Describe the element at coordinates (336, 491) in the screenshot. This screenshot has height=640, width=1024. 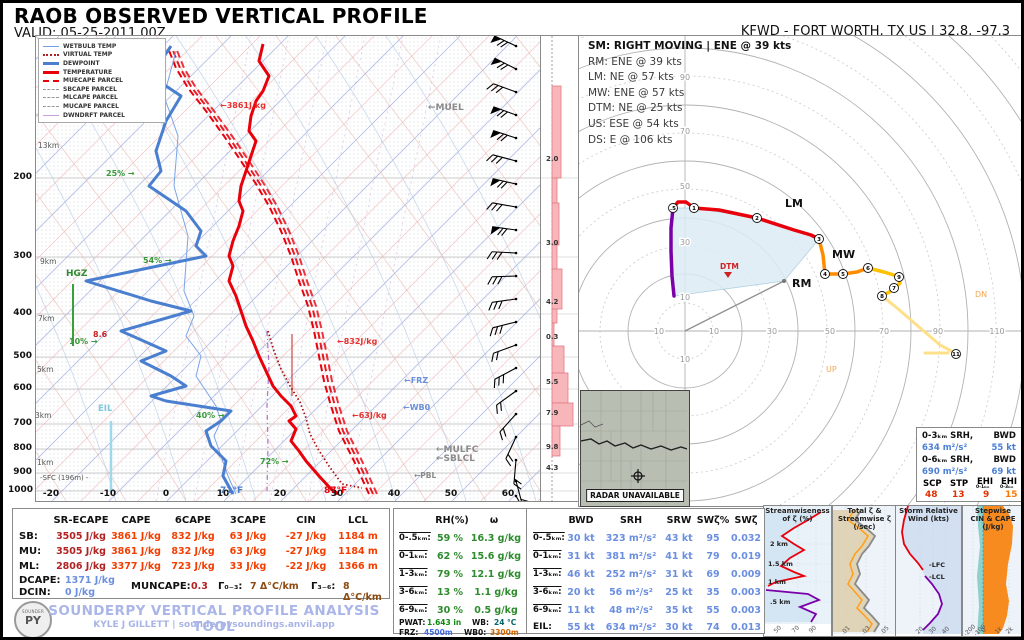
I see `surface-temp-label: 87°F` at that location.